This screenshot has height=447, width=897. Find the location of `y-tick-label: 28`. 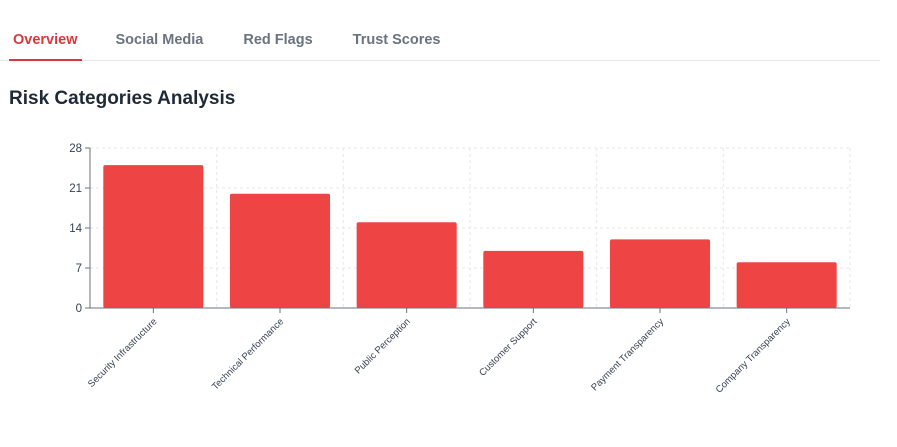

y-tick-label: 28 is located at coordinates (75, 149).